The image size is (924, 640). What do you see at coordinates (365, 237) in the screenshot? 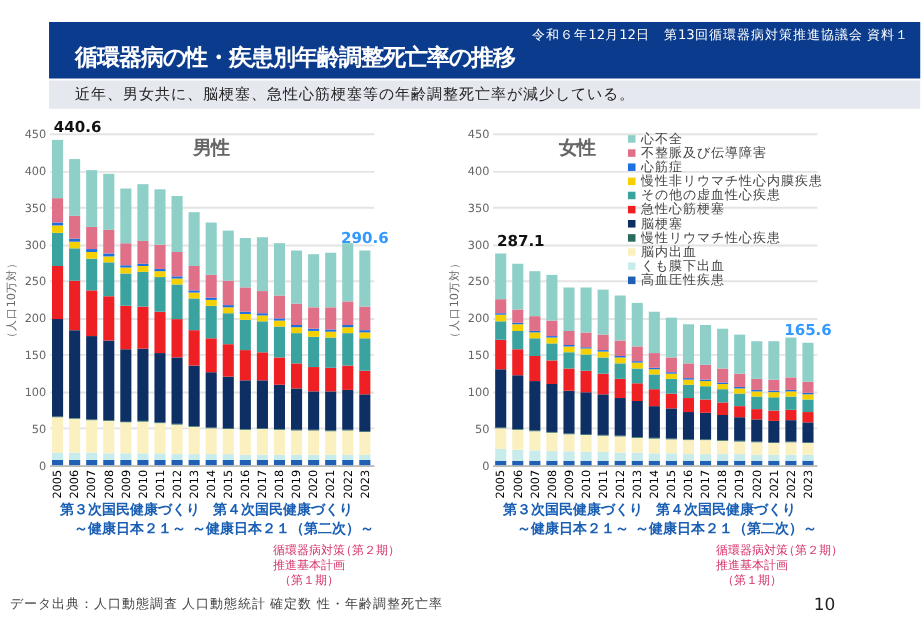
I see `total-label: 290.6` at bounding box center [365, 237].